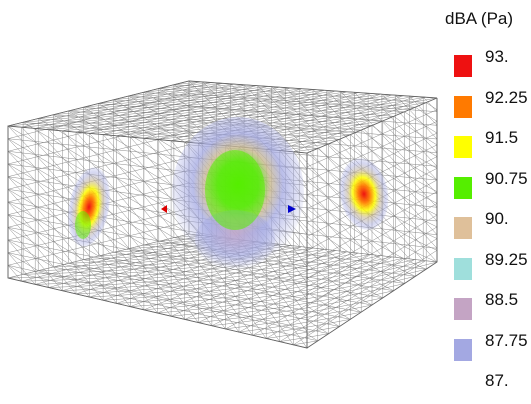 Image resolution: width=531 pixels, height=404 pixels. Describe the element at coordinates (506, 97) in the screenshot. I see `legend-label: 92.25` at that location.